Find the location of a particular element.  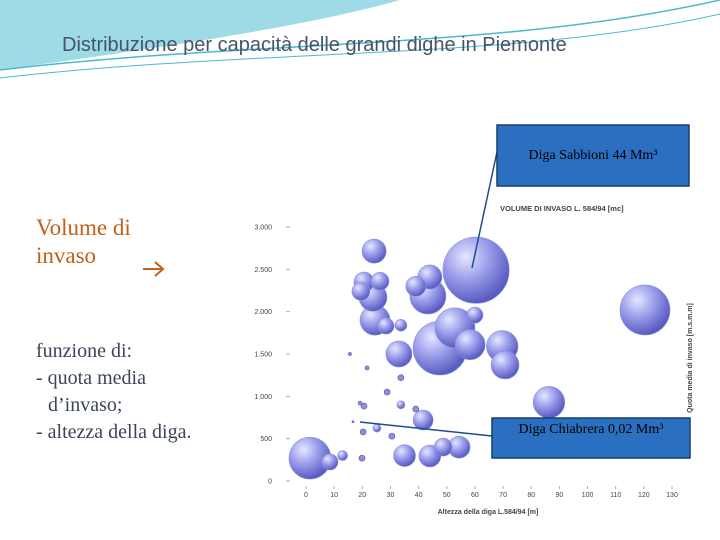

heading-box: Volume di invaso is located at coordinates (83, 241).